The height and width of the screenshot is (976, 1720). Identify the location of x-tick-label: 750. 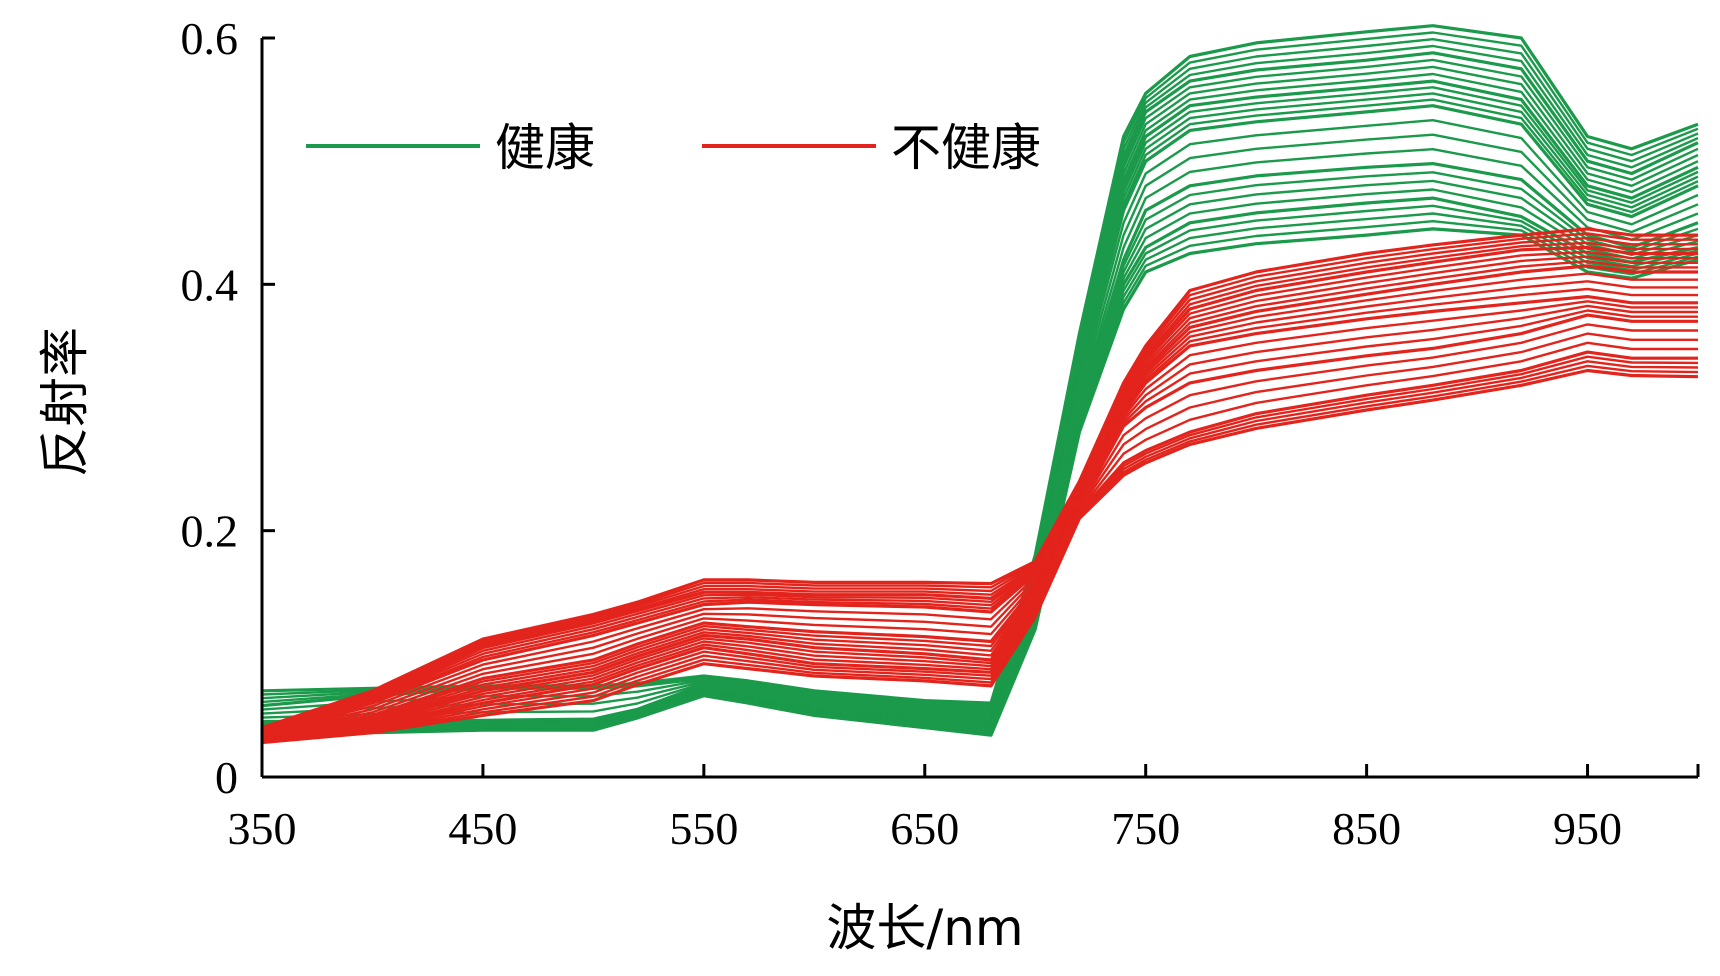
(1145, 828).